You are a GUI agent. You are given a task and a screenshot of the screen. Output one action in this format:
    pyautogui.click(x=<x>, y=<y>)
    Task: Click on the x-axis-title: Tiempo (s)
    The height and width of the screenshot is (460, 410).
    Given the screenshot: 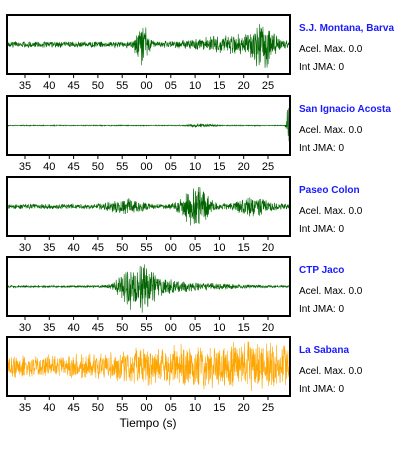 What is the action you would take?
    pyautogui.click(x=148, y=423)
    